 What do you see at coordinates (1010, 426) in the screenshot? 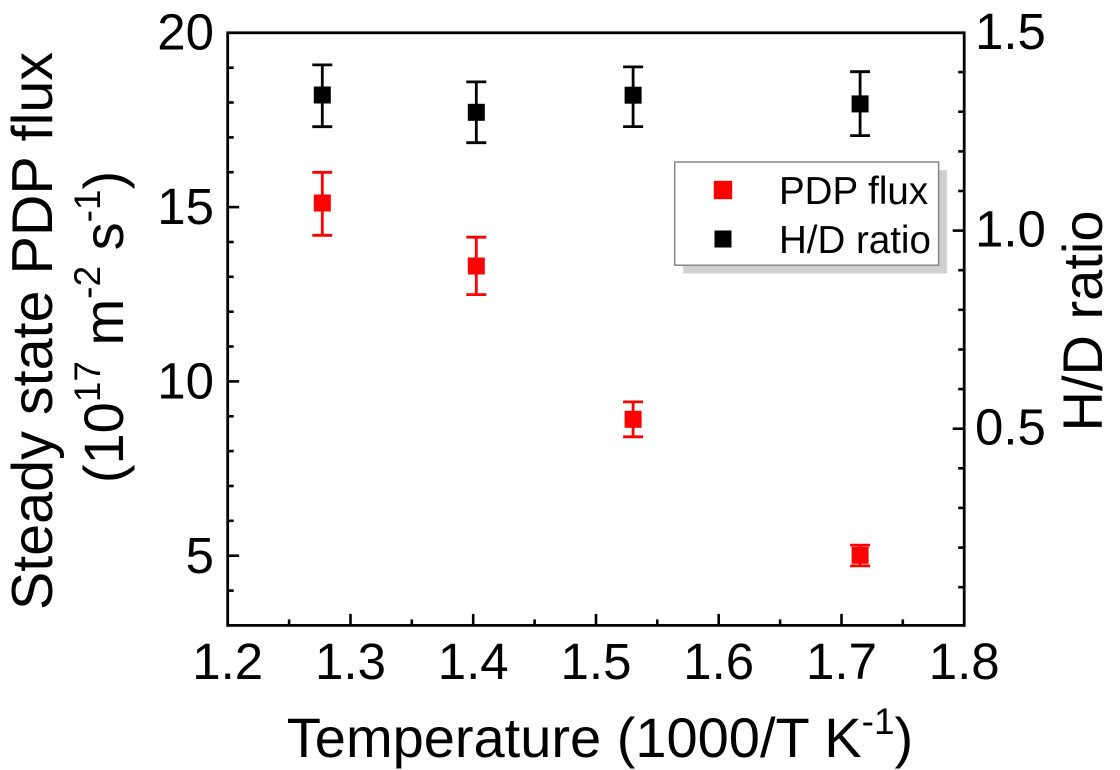
I see `svg-text: 0.5` at bounding box center [1010, 426].